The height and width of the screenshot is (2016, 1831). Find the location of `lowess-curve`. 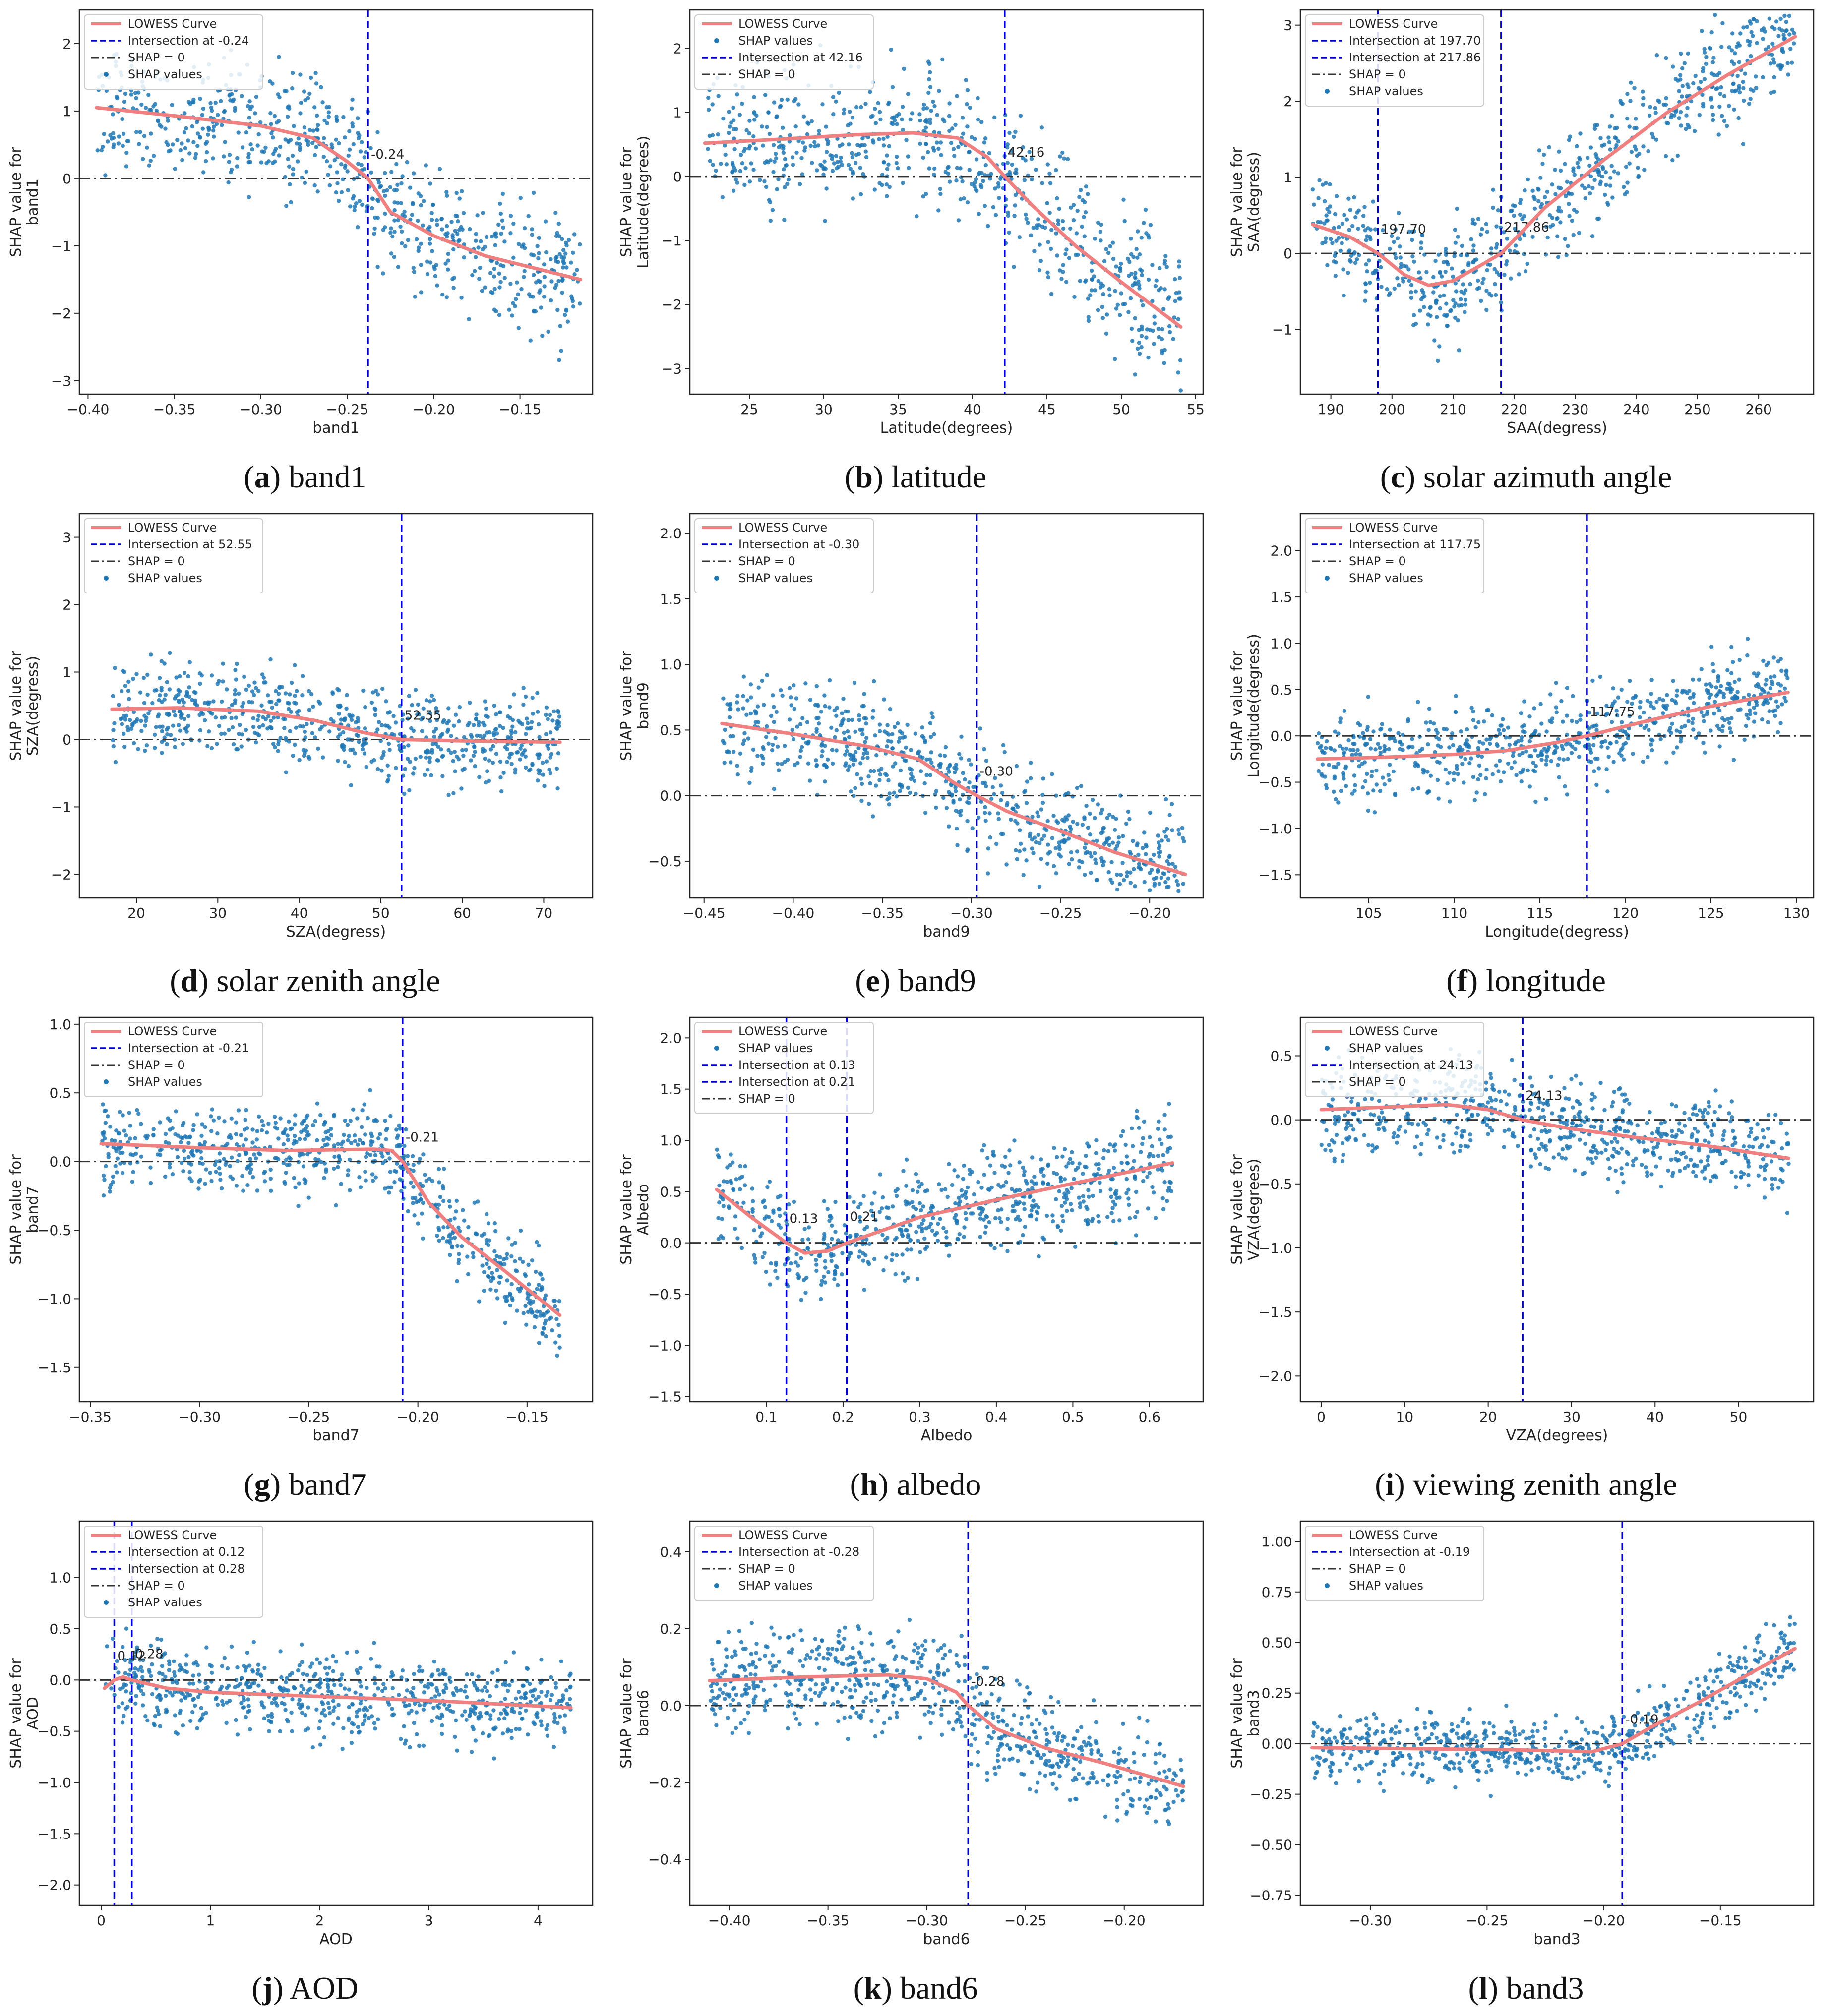

lowess-curve is located at coordinates (339, 194).